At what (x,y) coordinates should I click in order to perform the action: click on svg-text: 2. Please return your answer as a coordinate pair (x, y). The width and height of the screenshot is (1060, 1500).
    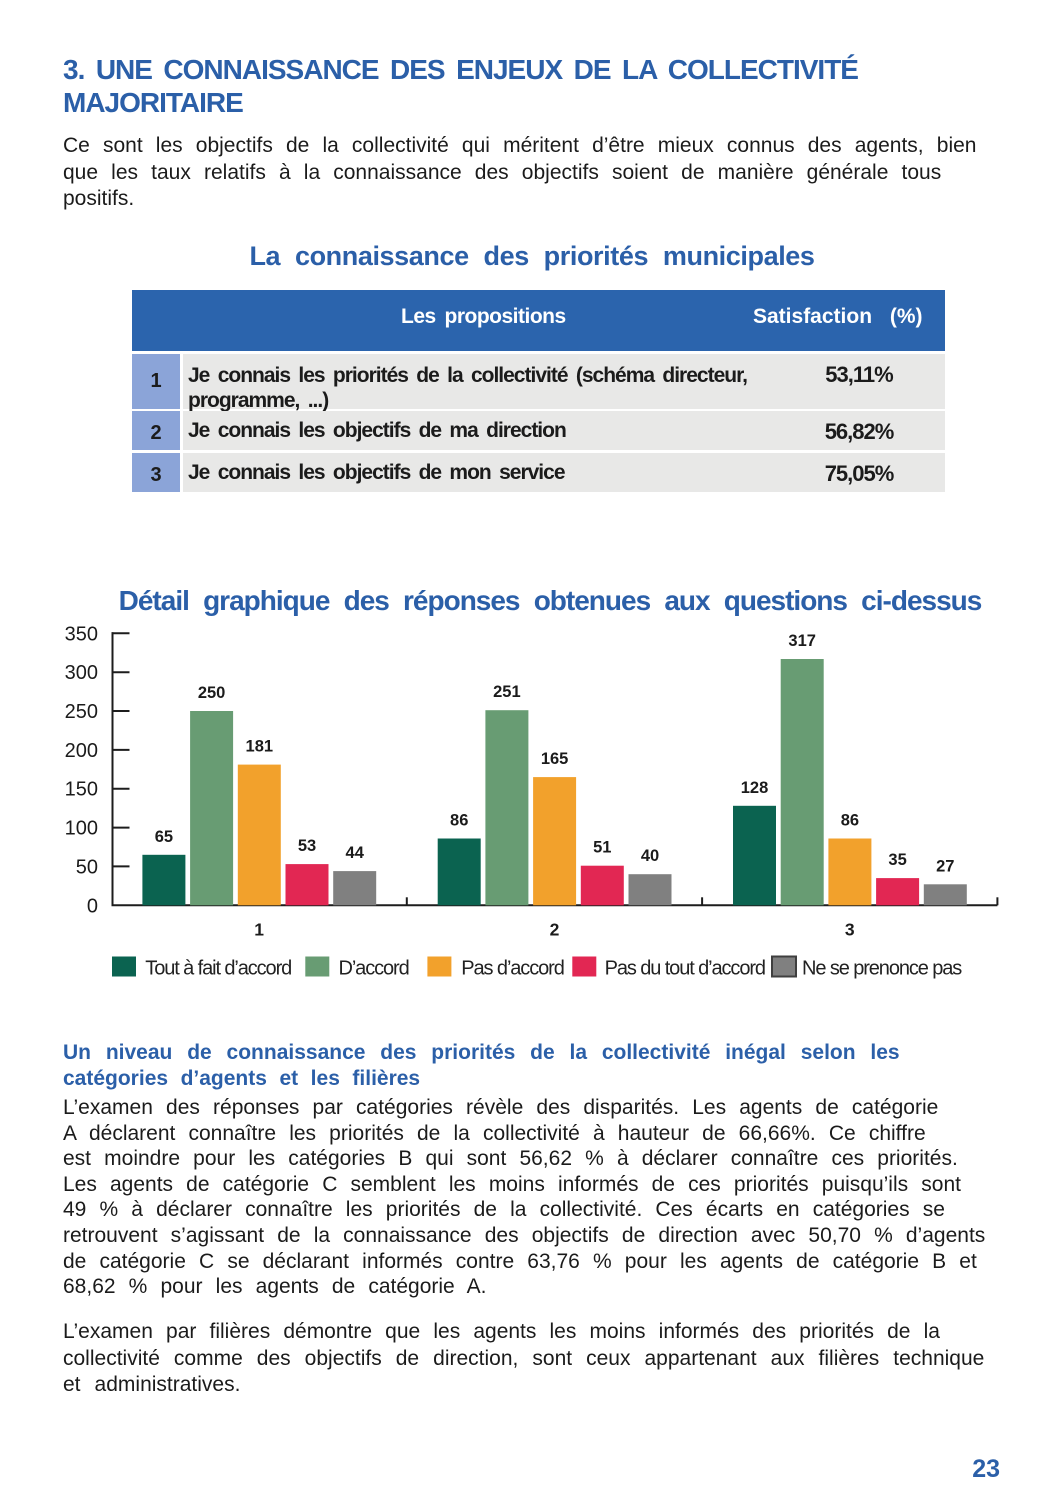
    Looking at the image, I should click on (555, 930).